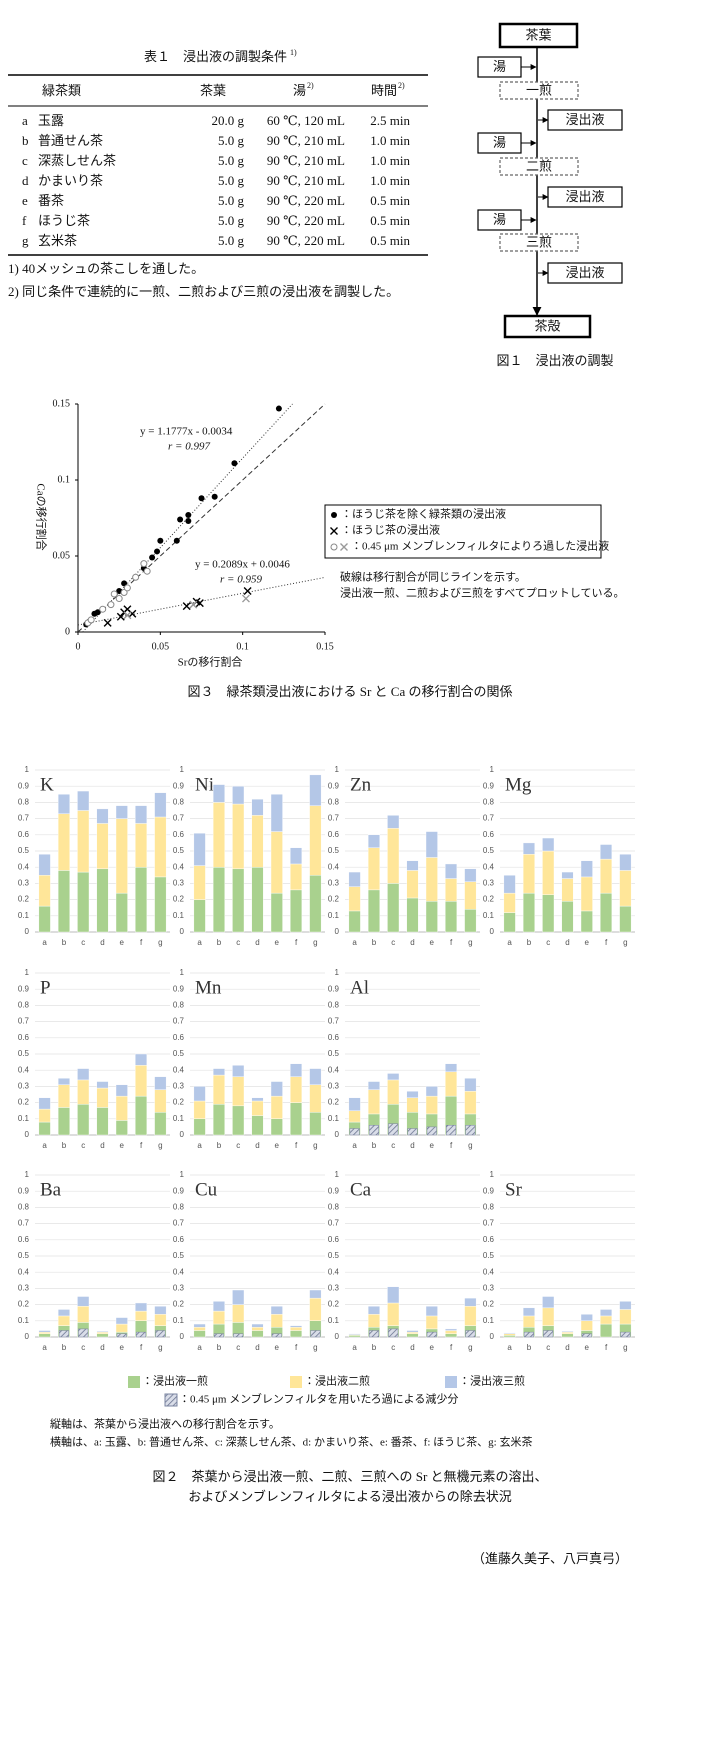  What do you see at coordinates (175, 1381) in the screenshot?
I see `legend-label: ：浸出液一煎` at bounding box center [175, 1381].